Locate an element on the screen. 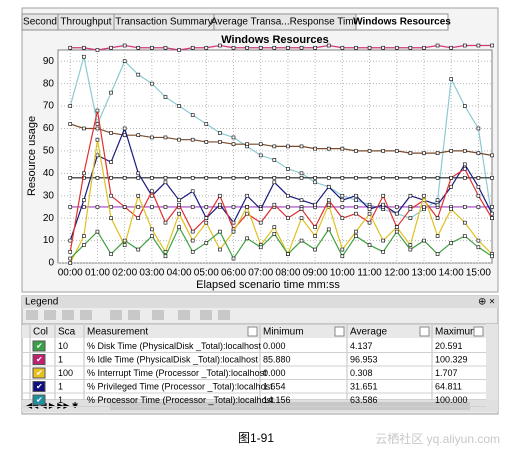  tab-label: Throughput is located at coordinates (85, 22).